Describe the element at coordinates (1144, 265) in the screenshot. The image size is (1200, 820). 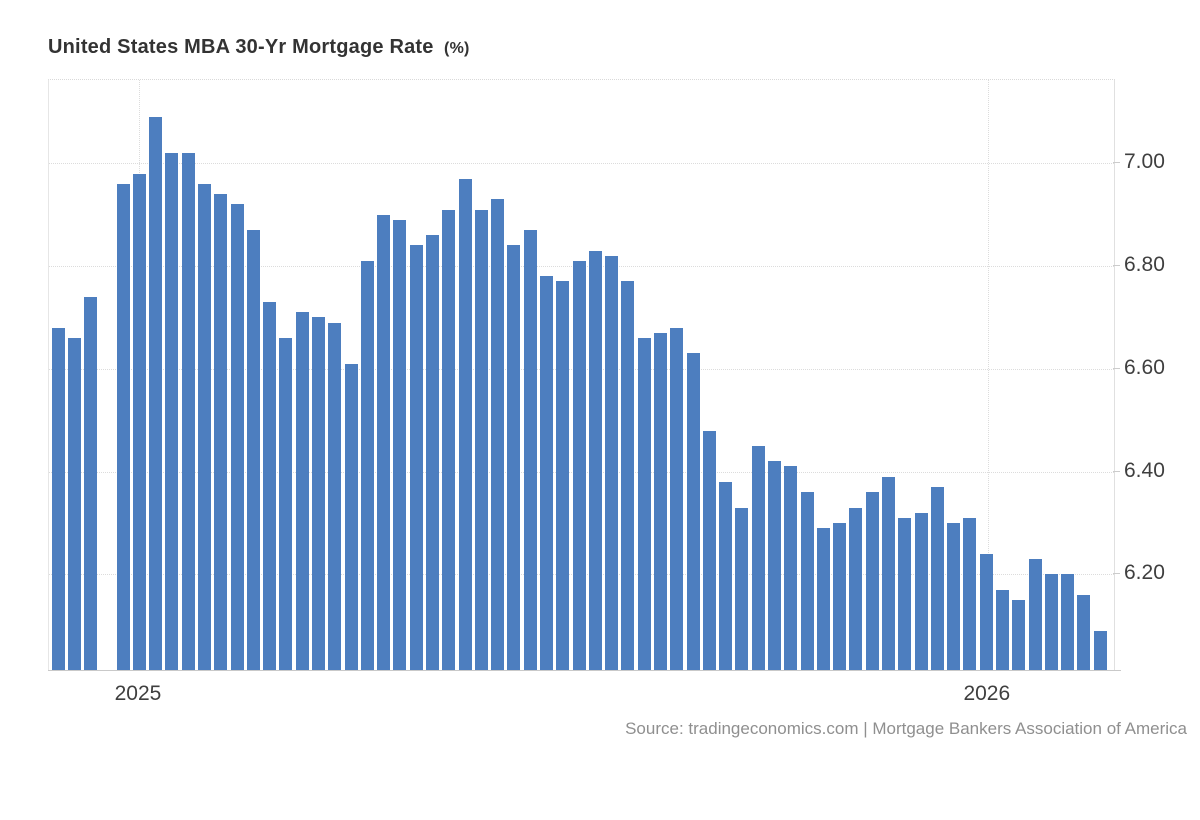
I see `y-axis-label: 6.80` at that location.